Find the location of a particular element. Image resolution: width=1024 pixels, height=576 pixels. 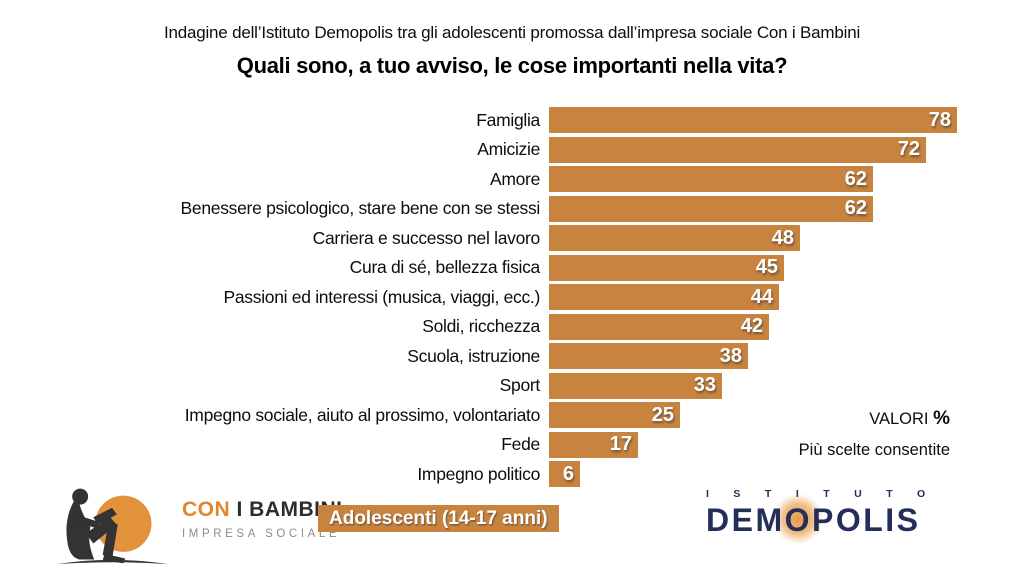

bar-row: Sport 33 is located at coordinates (512, 385).